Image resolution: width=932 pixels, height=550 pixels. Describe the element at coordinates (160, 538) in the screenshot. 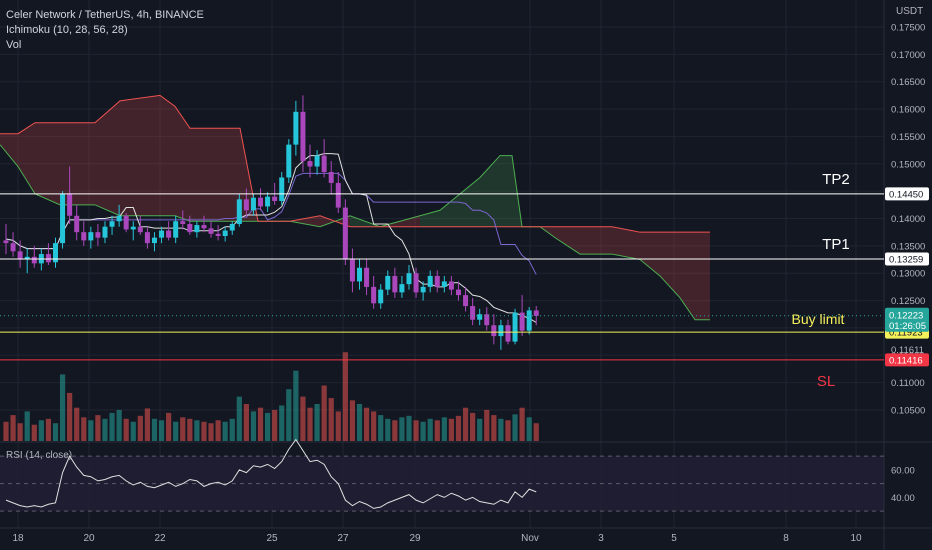

I see `time-tick-label: 22` at that location.